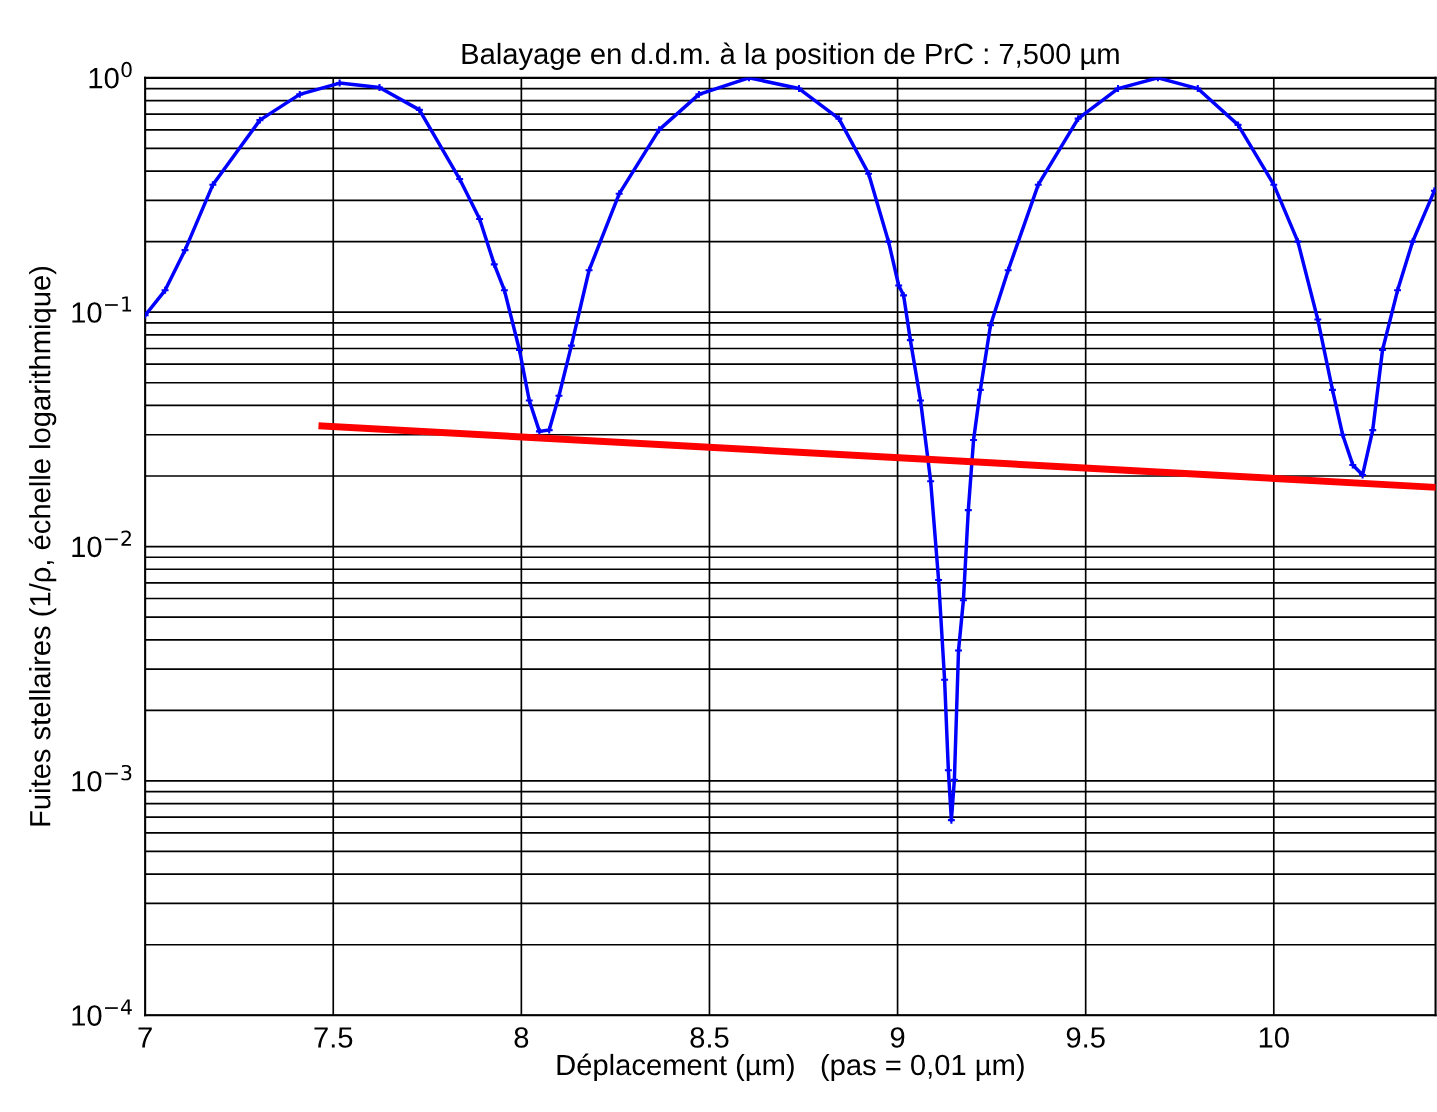 The width and height of the screenshot is (1437, 1112). I want to click on x-tick-label: 9.5, so click(1085, 1037).